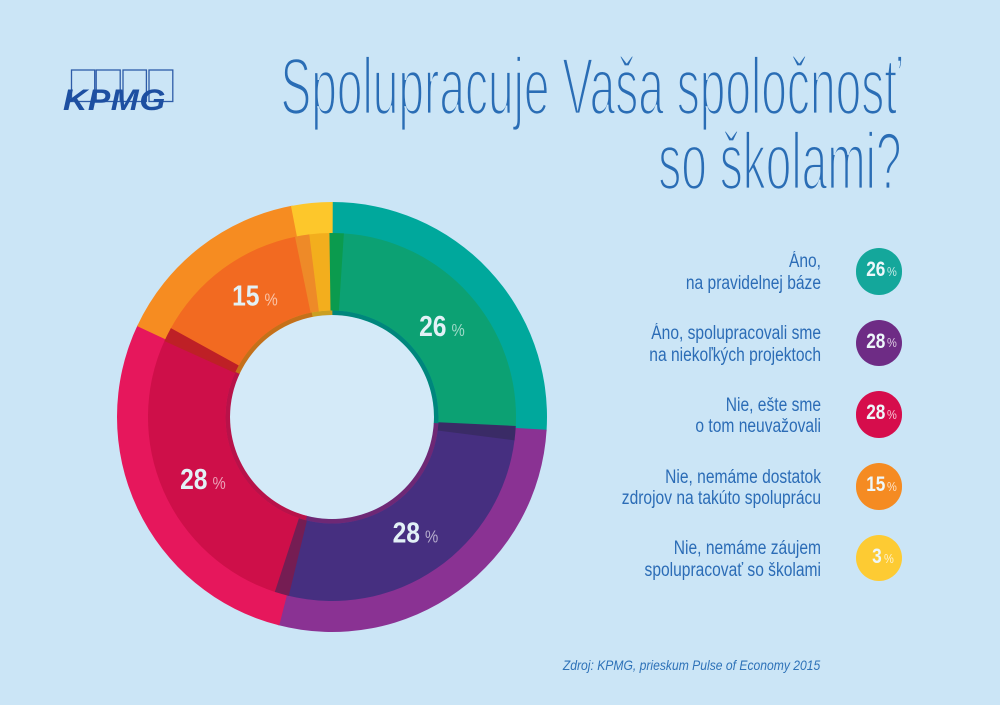 Image resolution: width=1000 pixels, height=705 pixels. What do you see at coordinates (114, 100) in the screenshot?
I see `svg-text: KPMG` at bounding box center [114, 100].